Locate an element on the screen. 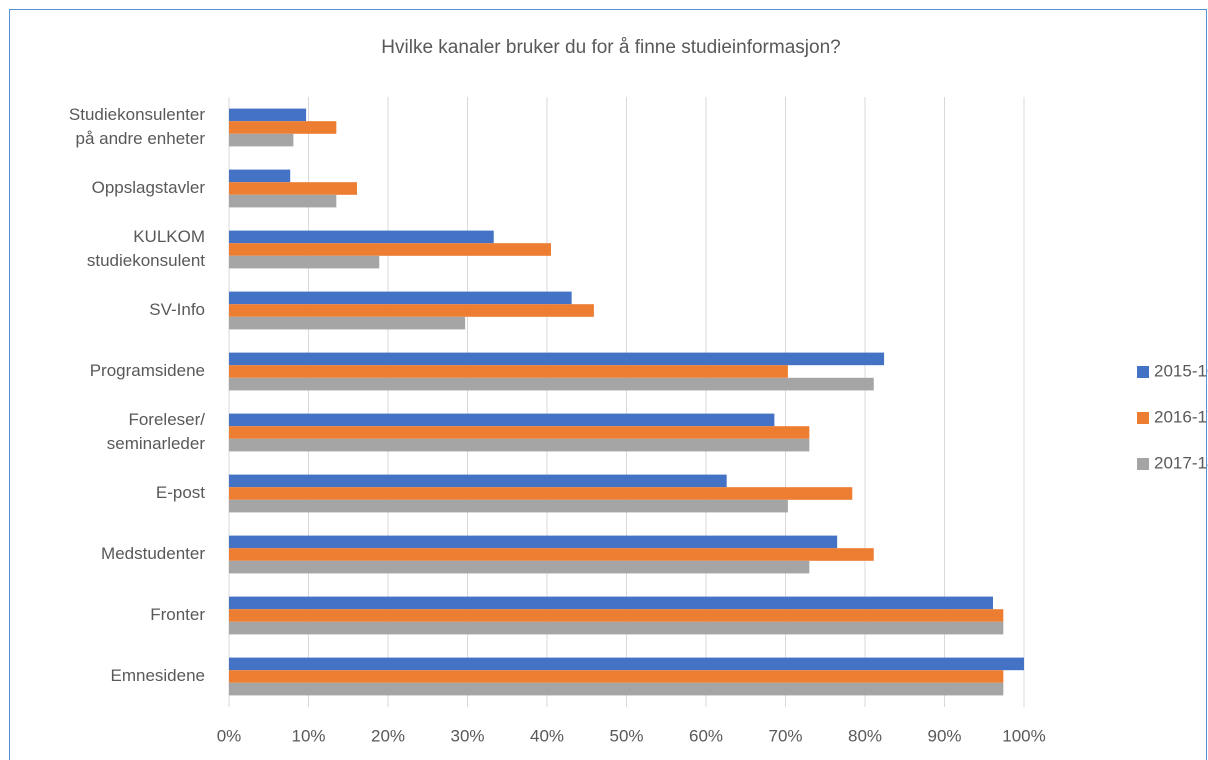 Image resolution: width=1208 pixels, height=760 pixels. x-tick-label: 80% is located at coordinates (865, 735).